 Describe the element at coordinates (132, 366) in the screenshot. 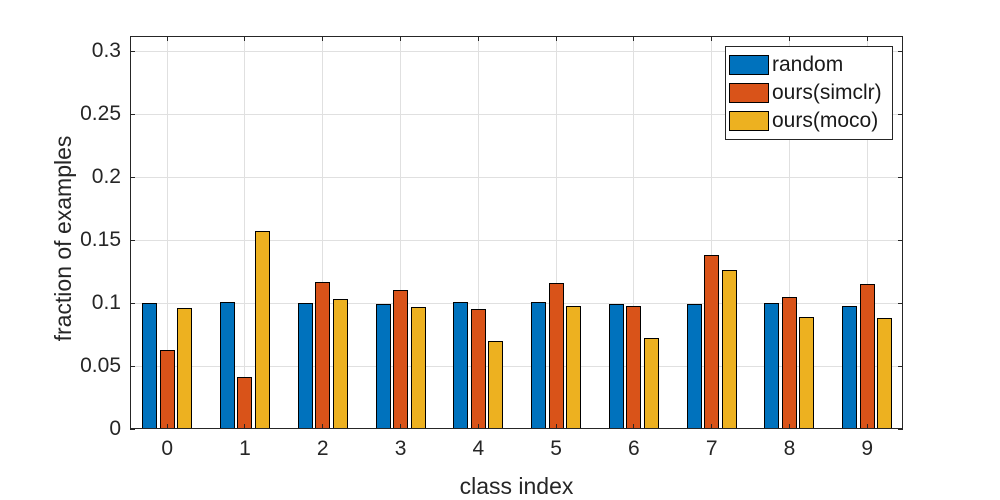

I see `y-tick-left-0.05` at that location.